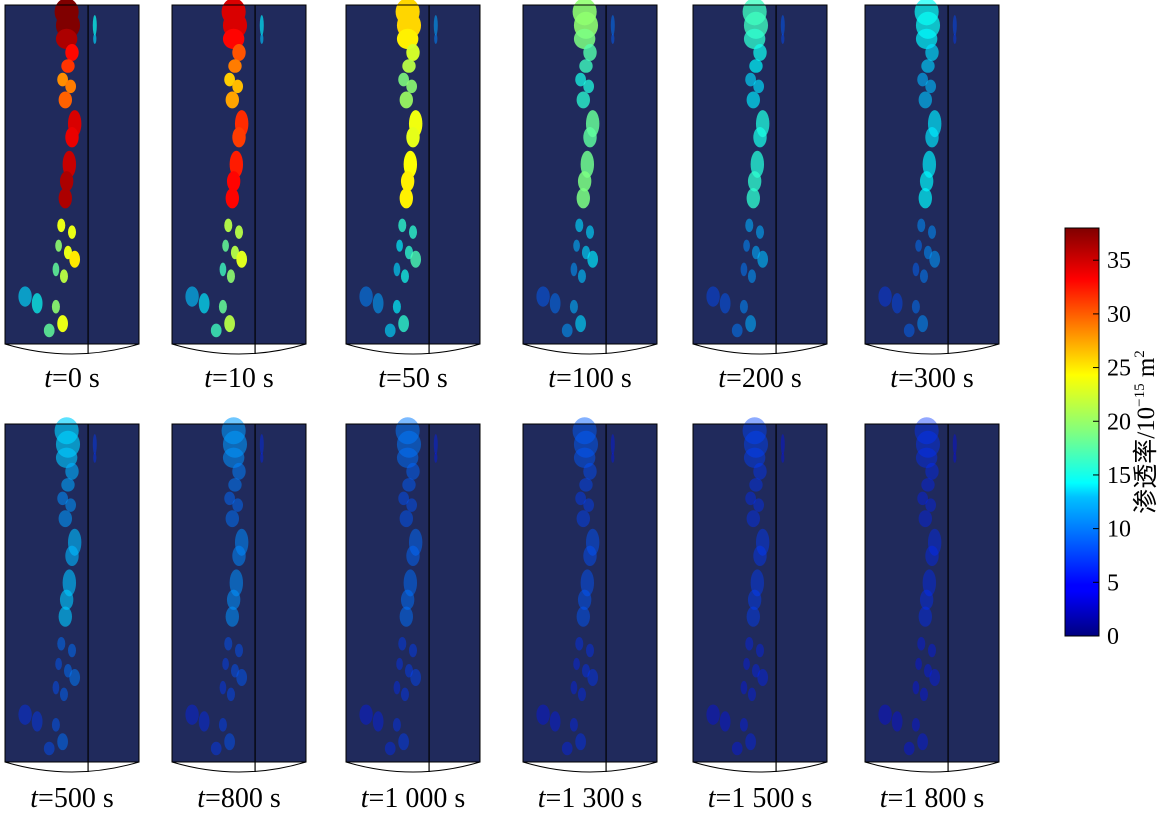 Image resolution: width=1159 pixels, height=819 pixels. I want to click on panel-7: t=500 s, so click(72, 615).